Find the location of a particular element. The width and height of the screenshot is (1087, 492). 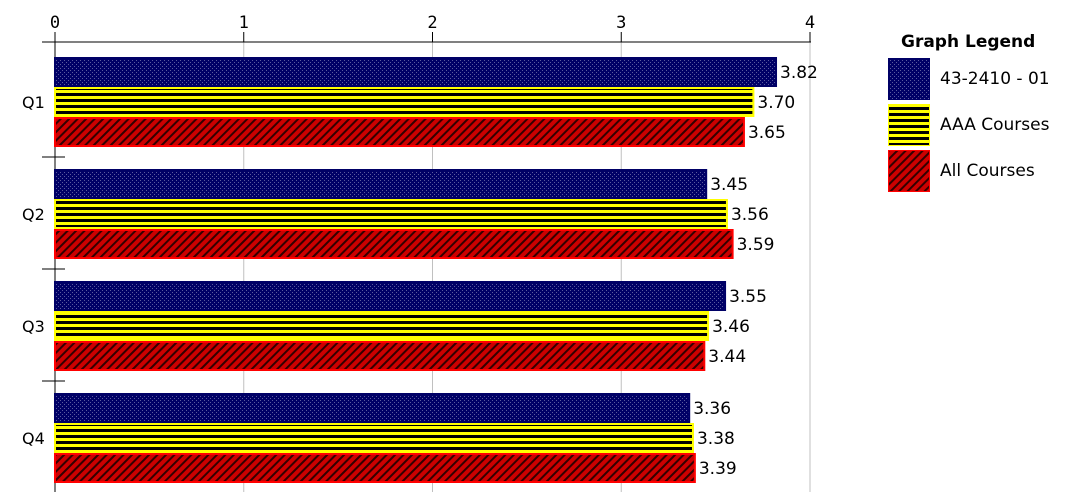

data-label: 3.65 is located at coordinates (767, 133).